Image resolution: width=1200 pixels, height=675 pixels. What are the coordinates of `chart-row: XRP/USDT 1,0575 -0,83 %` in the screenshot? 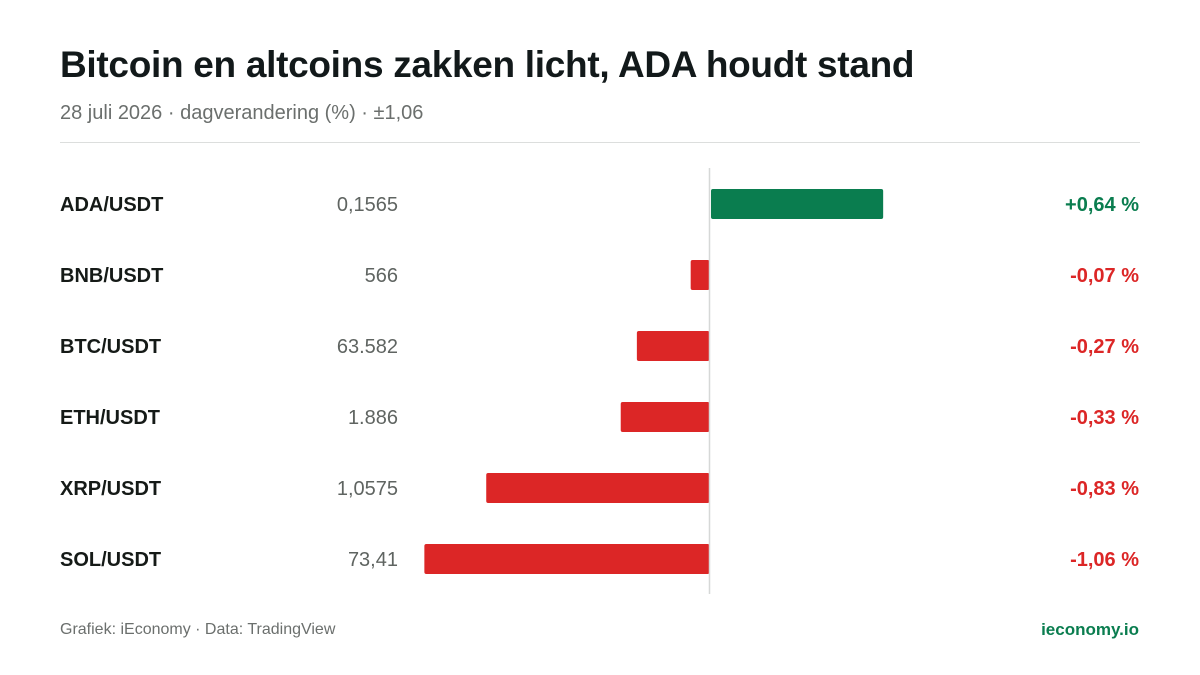 It's located at (599, 488).